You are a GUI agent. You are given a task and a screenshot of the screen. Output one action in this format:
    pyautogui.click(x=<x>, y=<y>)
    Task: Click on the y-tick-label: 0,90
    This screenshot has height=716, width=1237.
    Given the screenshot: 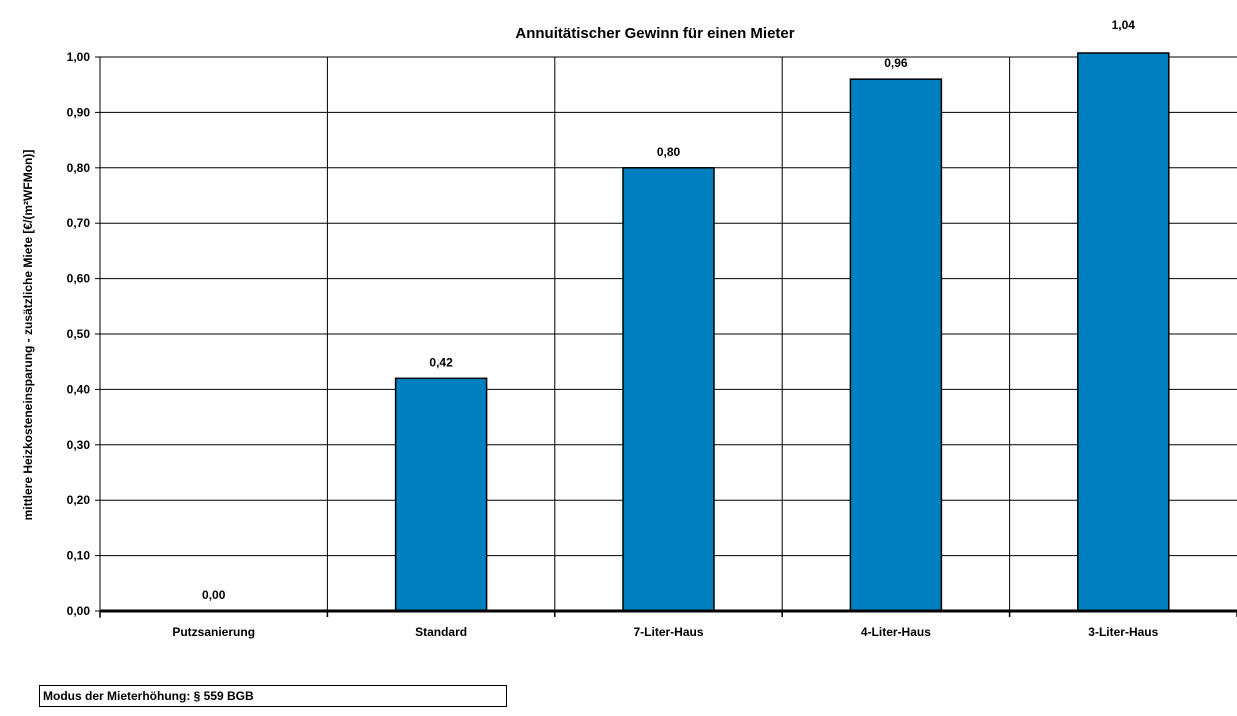 What is the action you would take?
    pyautogui.click(x=79, y=112)
    